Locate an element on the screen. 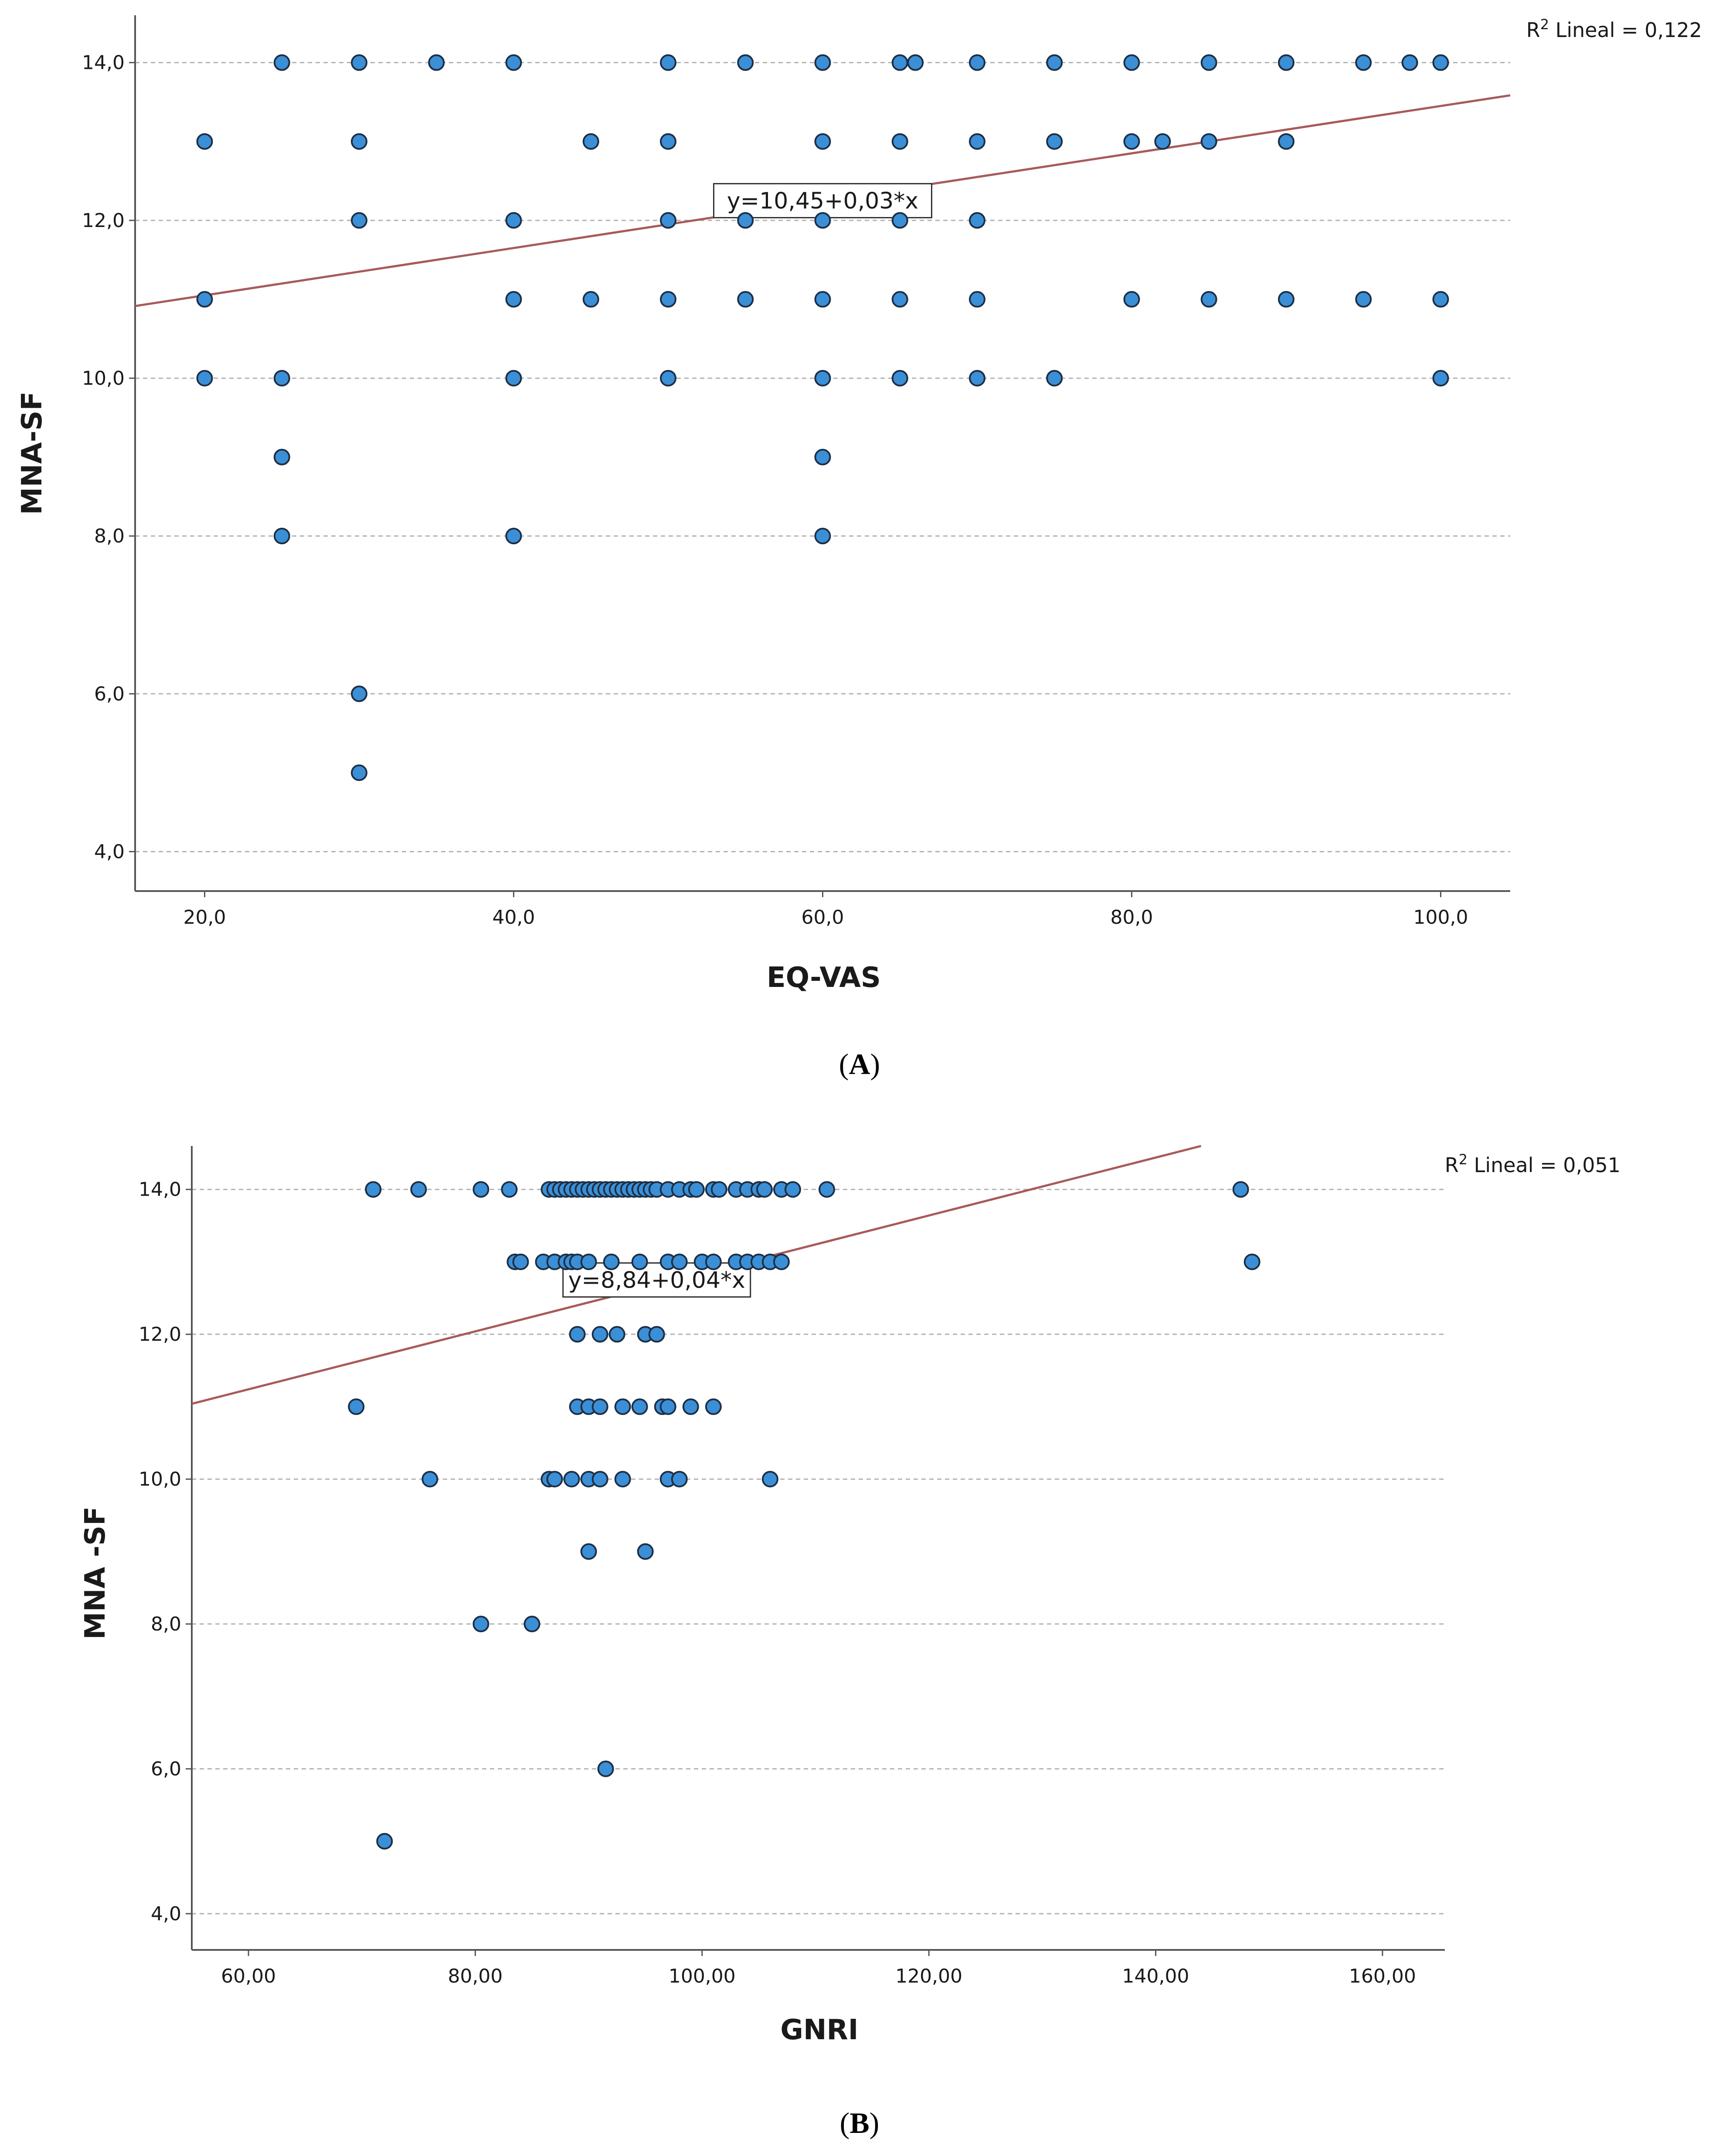 The image size is (1719, 2156). panel-b-caption-letter: B is located at coordinates (859, 2122).